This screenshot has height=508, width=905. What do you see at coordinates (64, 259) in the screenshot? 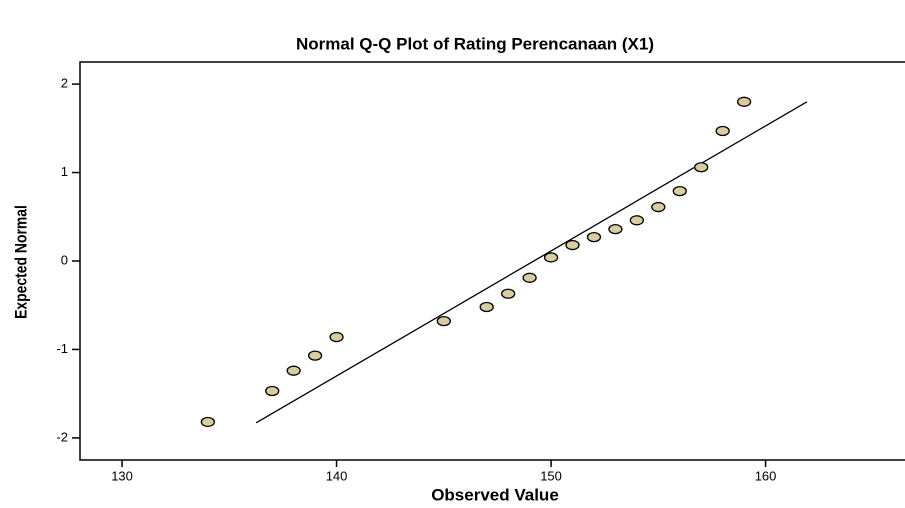
I see `y-tick-label: 0` at bounding box center [64, 259].